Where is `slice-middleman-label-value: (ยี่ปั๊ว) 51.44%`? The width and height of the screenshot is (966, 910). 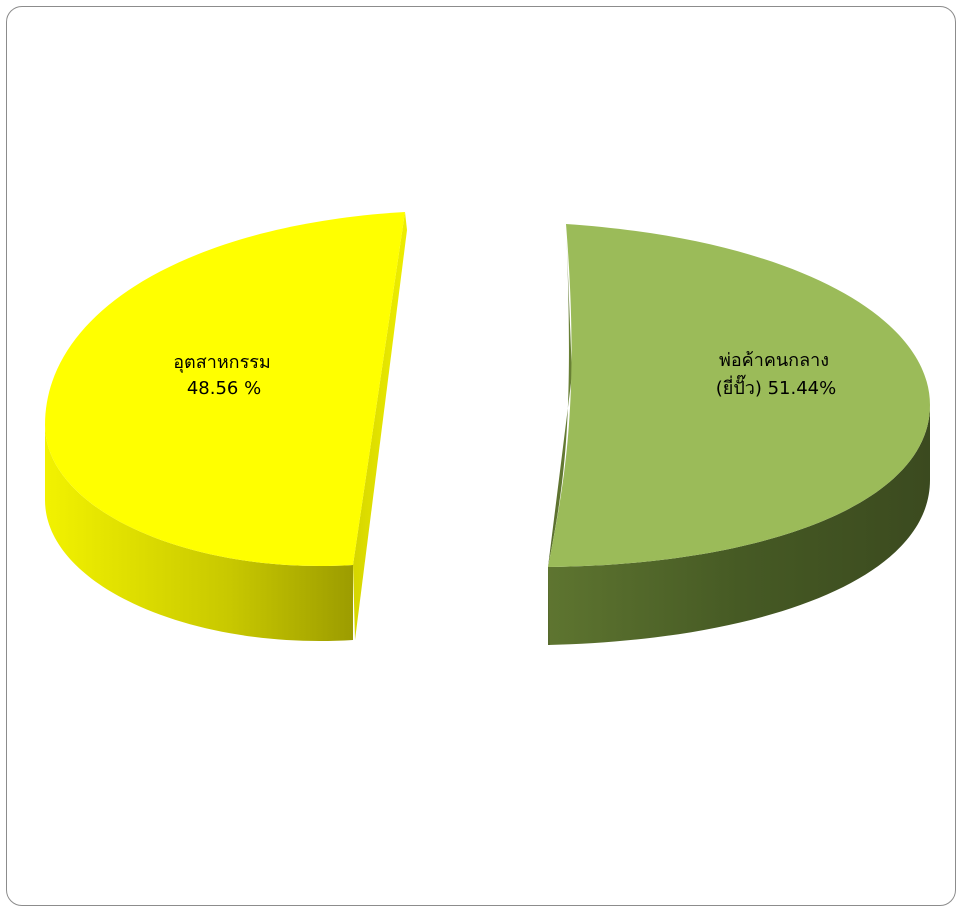 slice-middleman-label-value: (ยี่ปั๊ว) 51.44% is located at coordinates (776, 386).